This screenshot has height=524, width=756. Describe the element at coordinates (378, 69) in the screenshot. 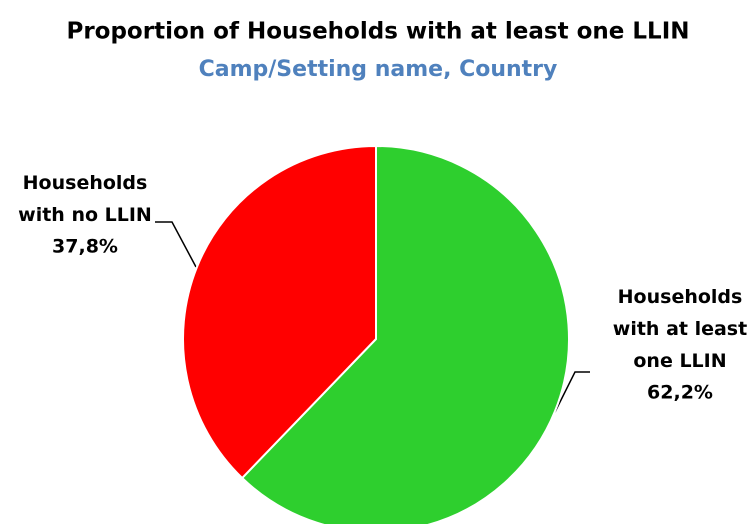

I see `chart-subtitle: Camp/Setting name, Country` at that location.